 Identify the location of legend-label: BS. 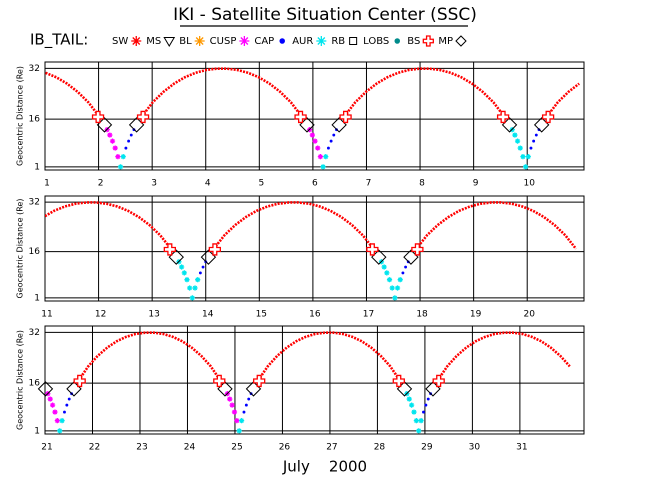
(413, 41).